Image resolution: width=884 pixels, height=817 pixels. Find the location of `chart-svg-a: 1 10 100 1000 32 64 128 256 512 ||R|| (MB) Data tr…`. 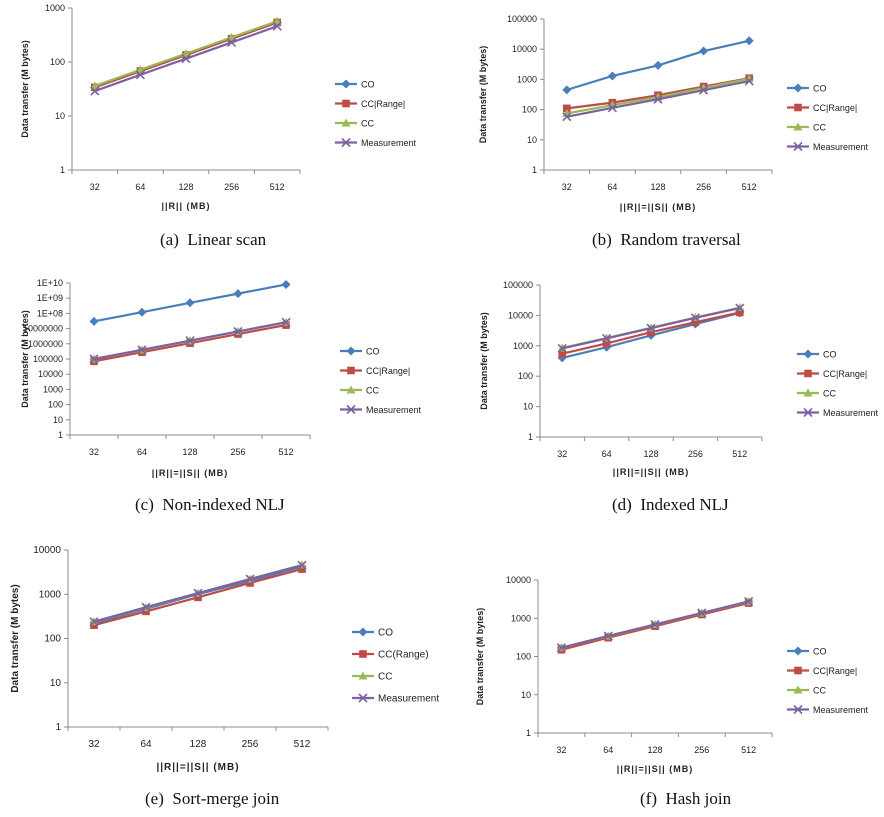

chart-svg-a: 1 10 100 1000 32 64 128 256 512 ||R|| (MB) Data tr… is located at coordinates (218, 107).